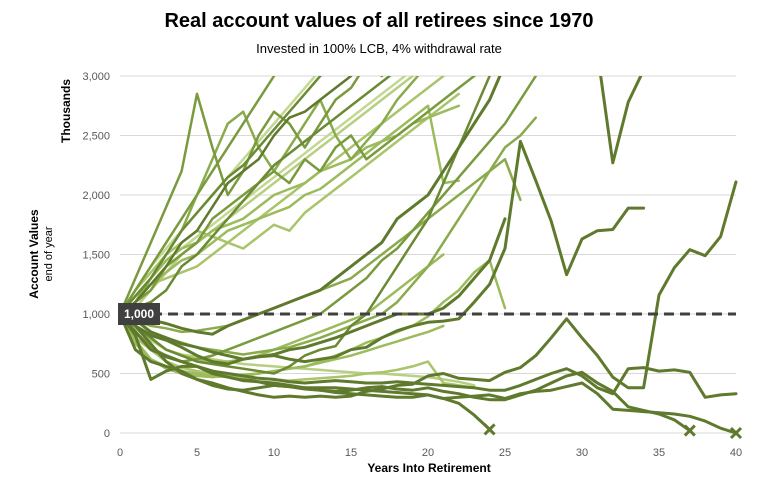 The height and width of the screenshot is (494, 758). I want to click on x-tick-label: 0, so click(120, 453).